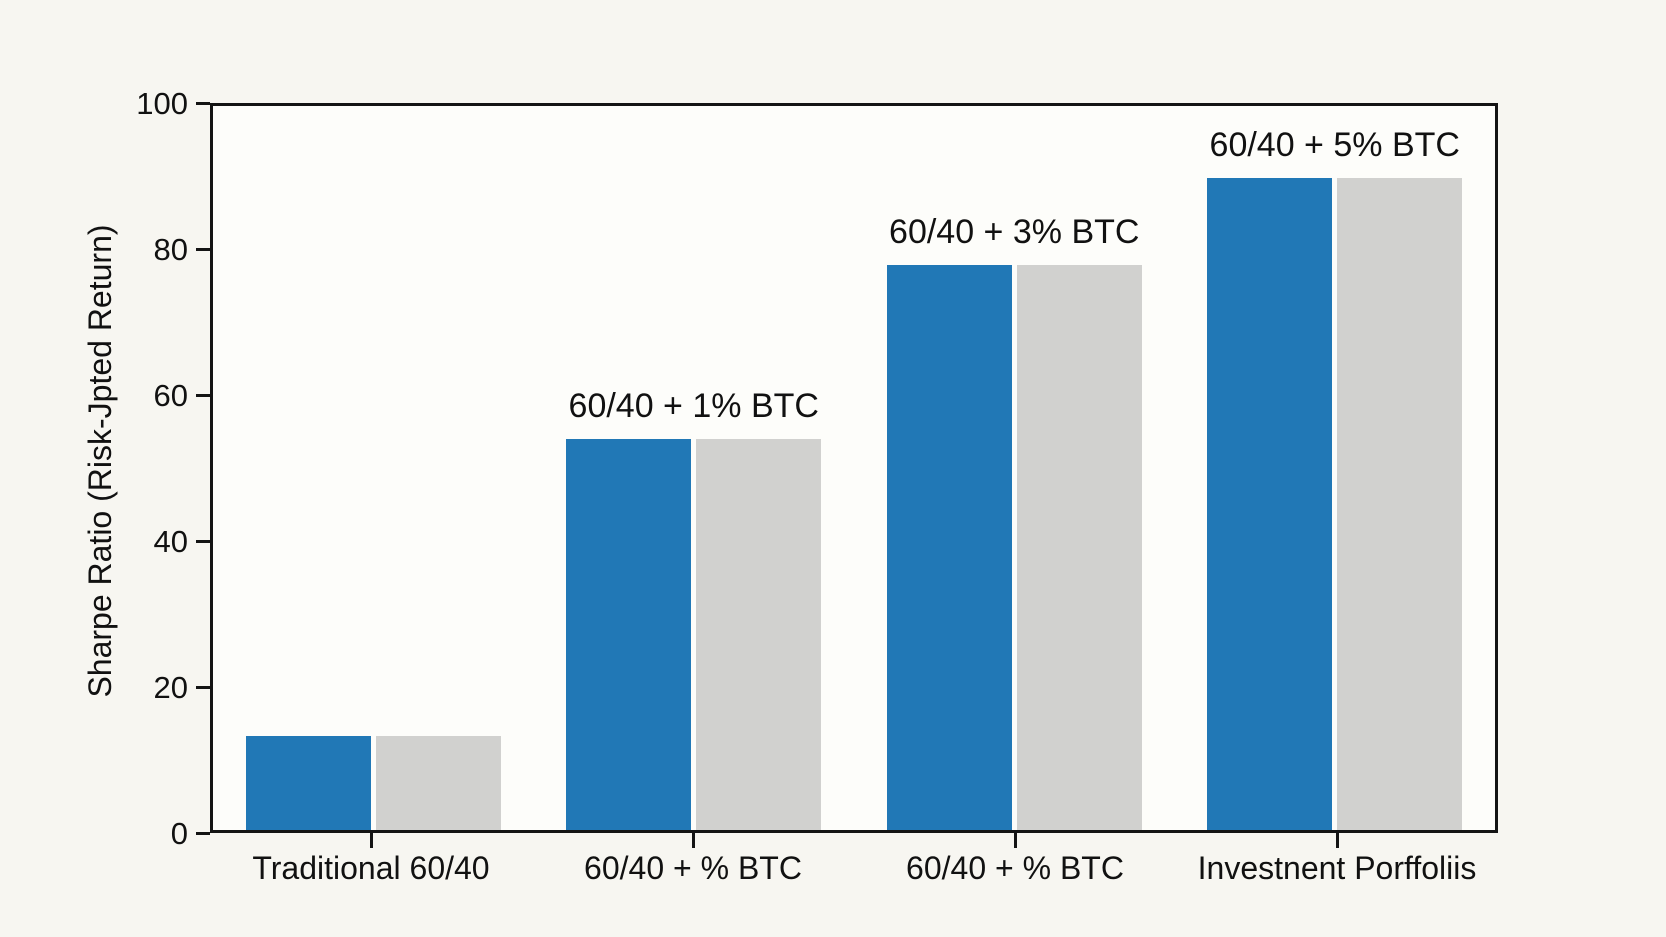 Image resolution: width=1666 pixels, height=937 pixels. Describe the element at coordinates (170, 249) in the screenshot. I see `y-tick-label: 80` at that location.